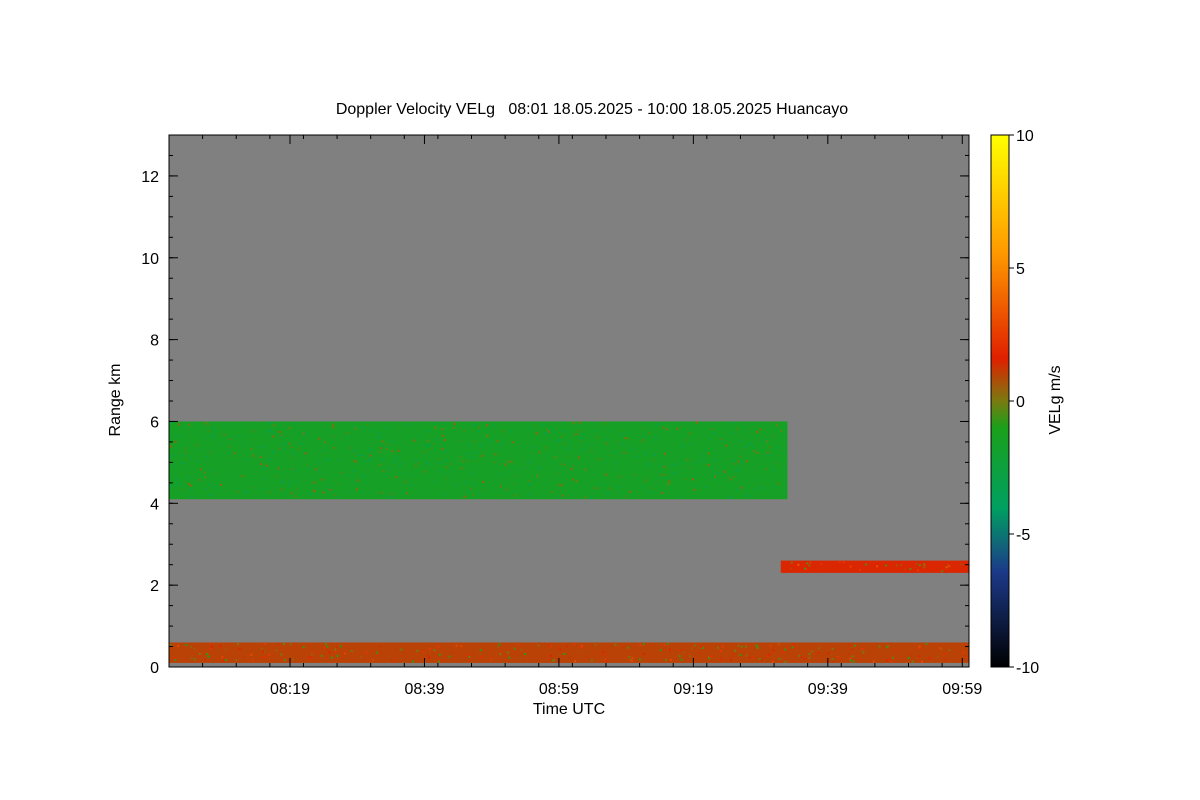  Describe the element at coordinates (1025, 136) in the screenshot. I see `colorbar-tick-label: 10` at that location.